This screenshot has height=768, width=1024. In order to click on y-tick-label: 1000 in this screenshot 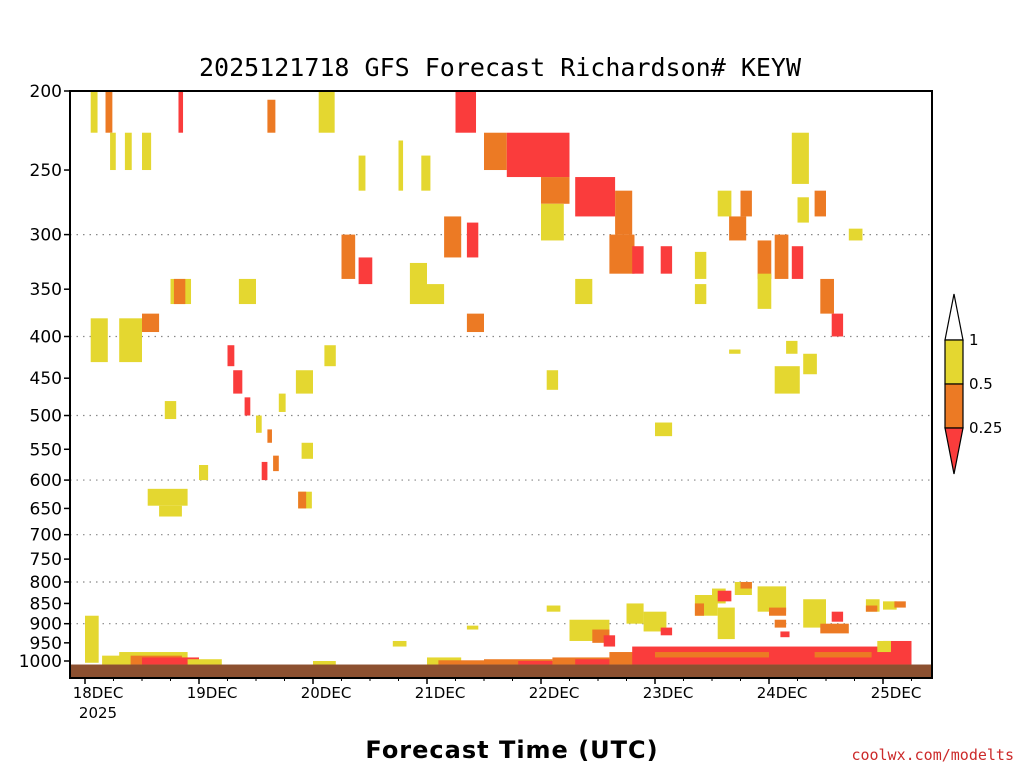, I will do `click(40, 662)`.